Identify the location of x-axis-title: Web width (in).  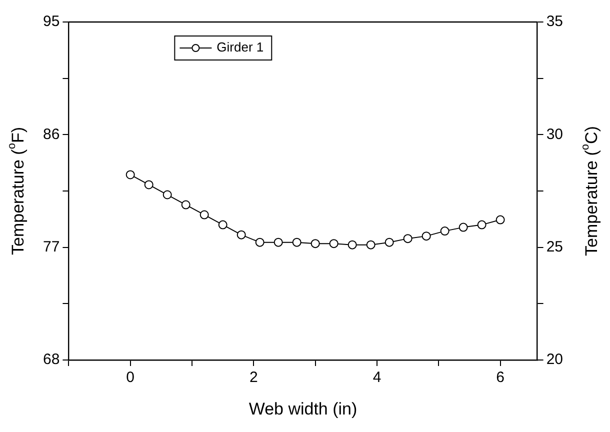
(303, 409).